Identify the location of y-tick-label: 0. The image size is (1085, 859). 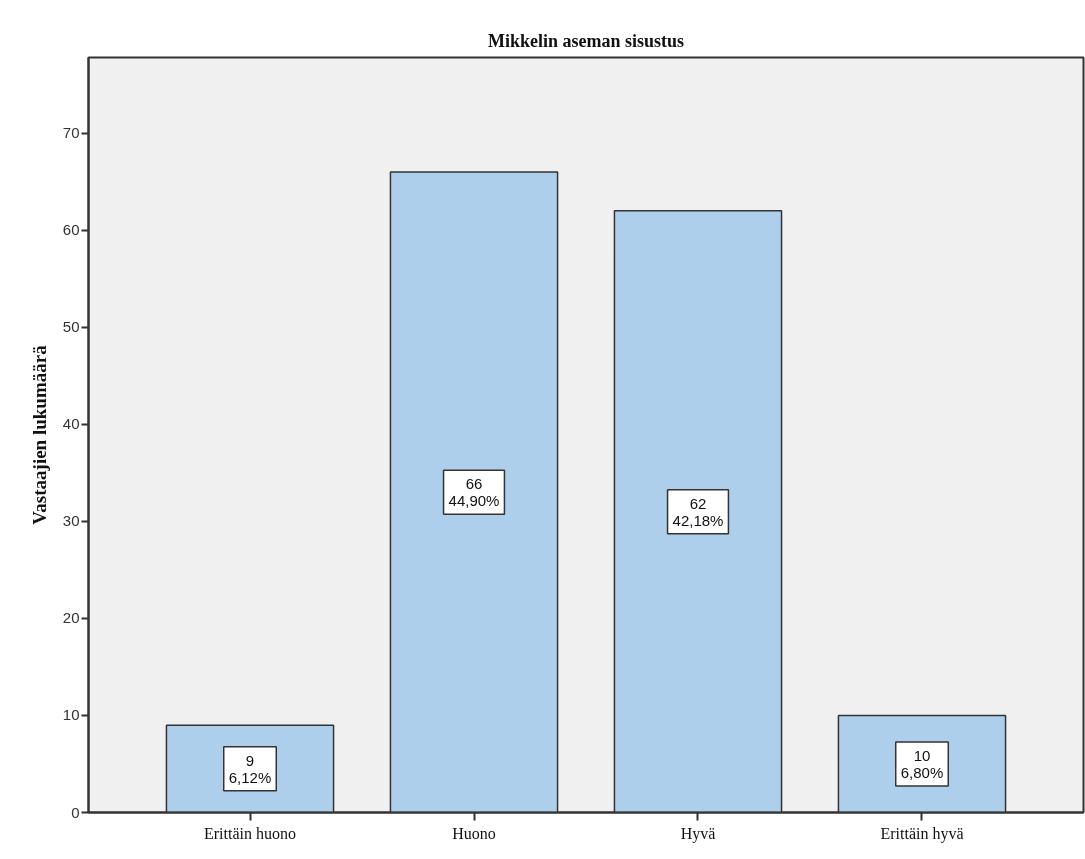
(75, 812).